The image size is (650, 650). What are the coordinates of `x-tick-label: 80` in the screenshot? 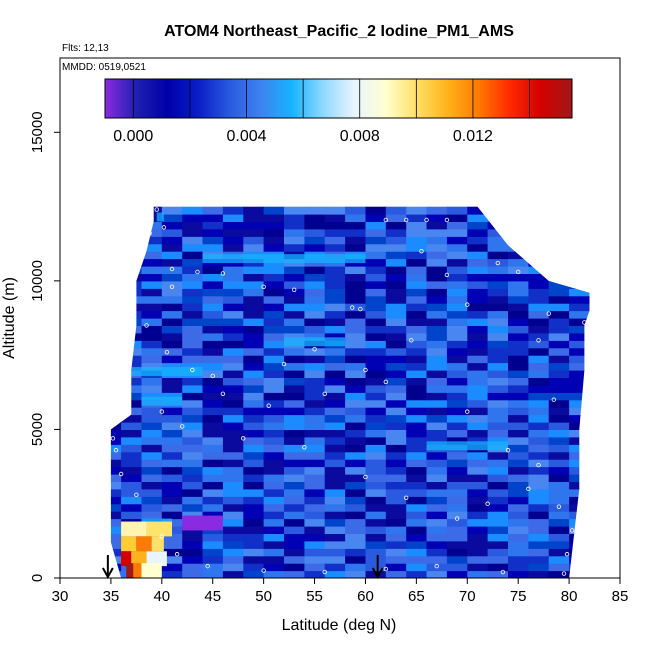 It's located at (569, 596).